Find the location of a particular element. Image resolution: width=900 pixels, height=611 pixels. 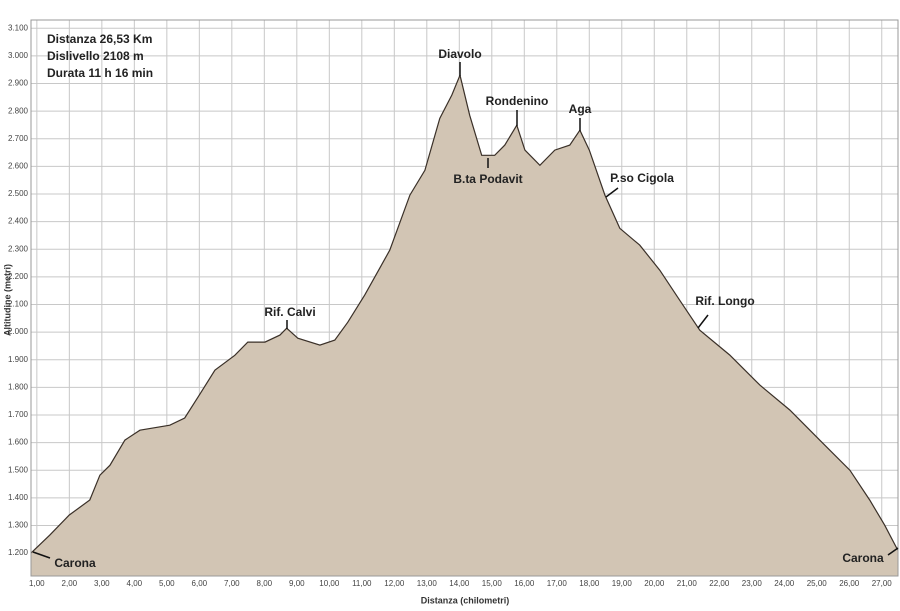

x-tick-label: 20,00 is located at coordinates (654, 583).